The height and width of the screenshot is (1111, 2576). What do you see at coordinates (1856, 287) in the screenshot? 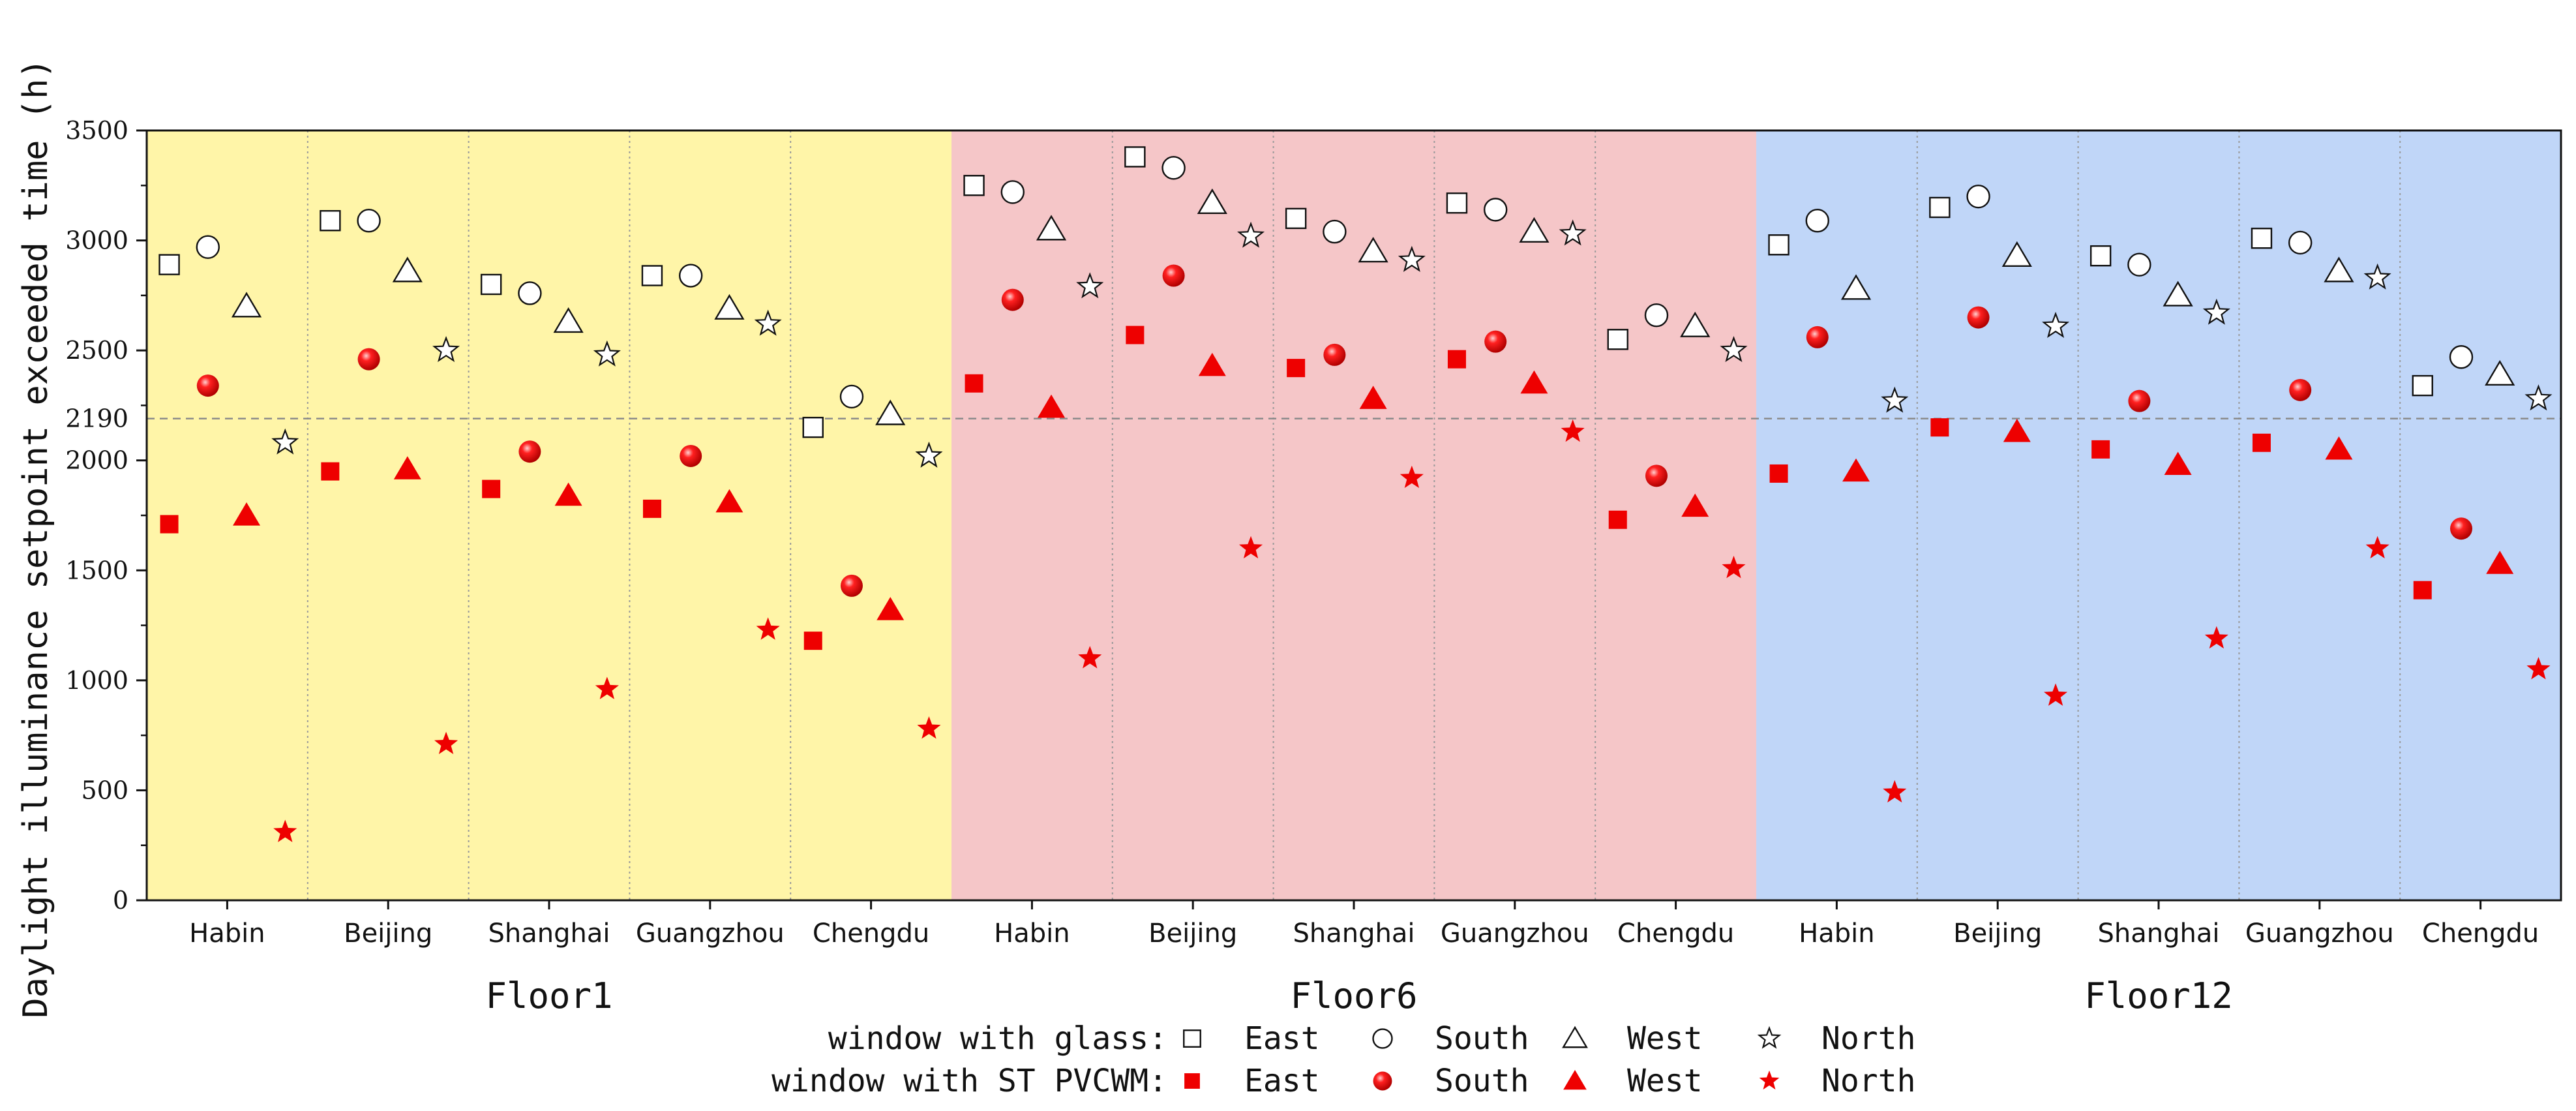
I see `point-glass-floor12-habin-west` at bounding box center [1856, 287].